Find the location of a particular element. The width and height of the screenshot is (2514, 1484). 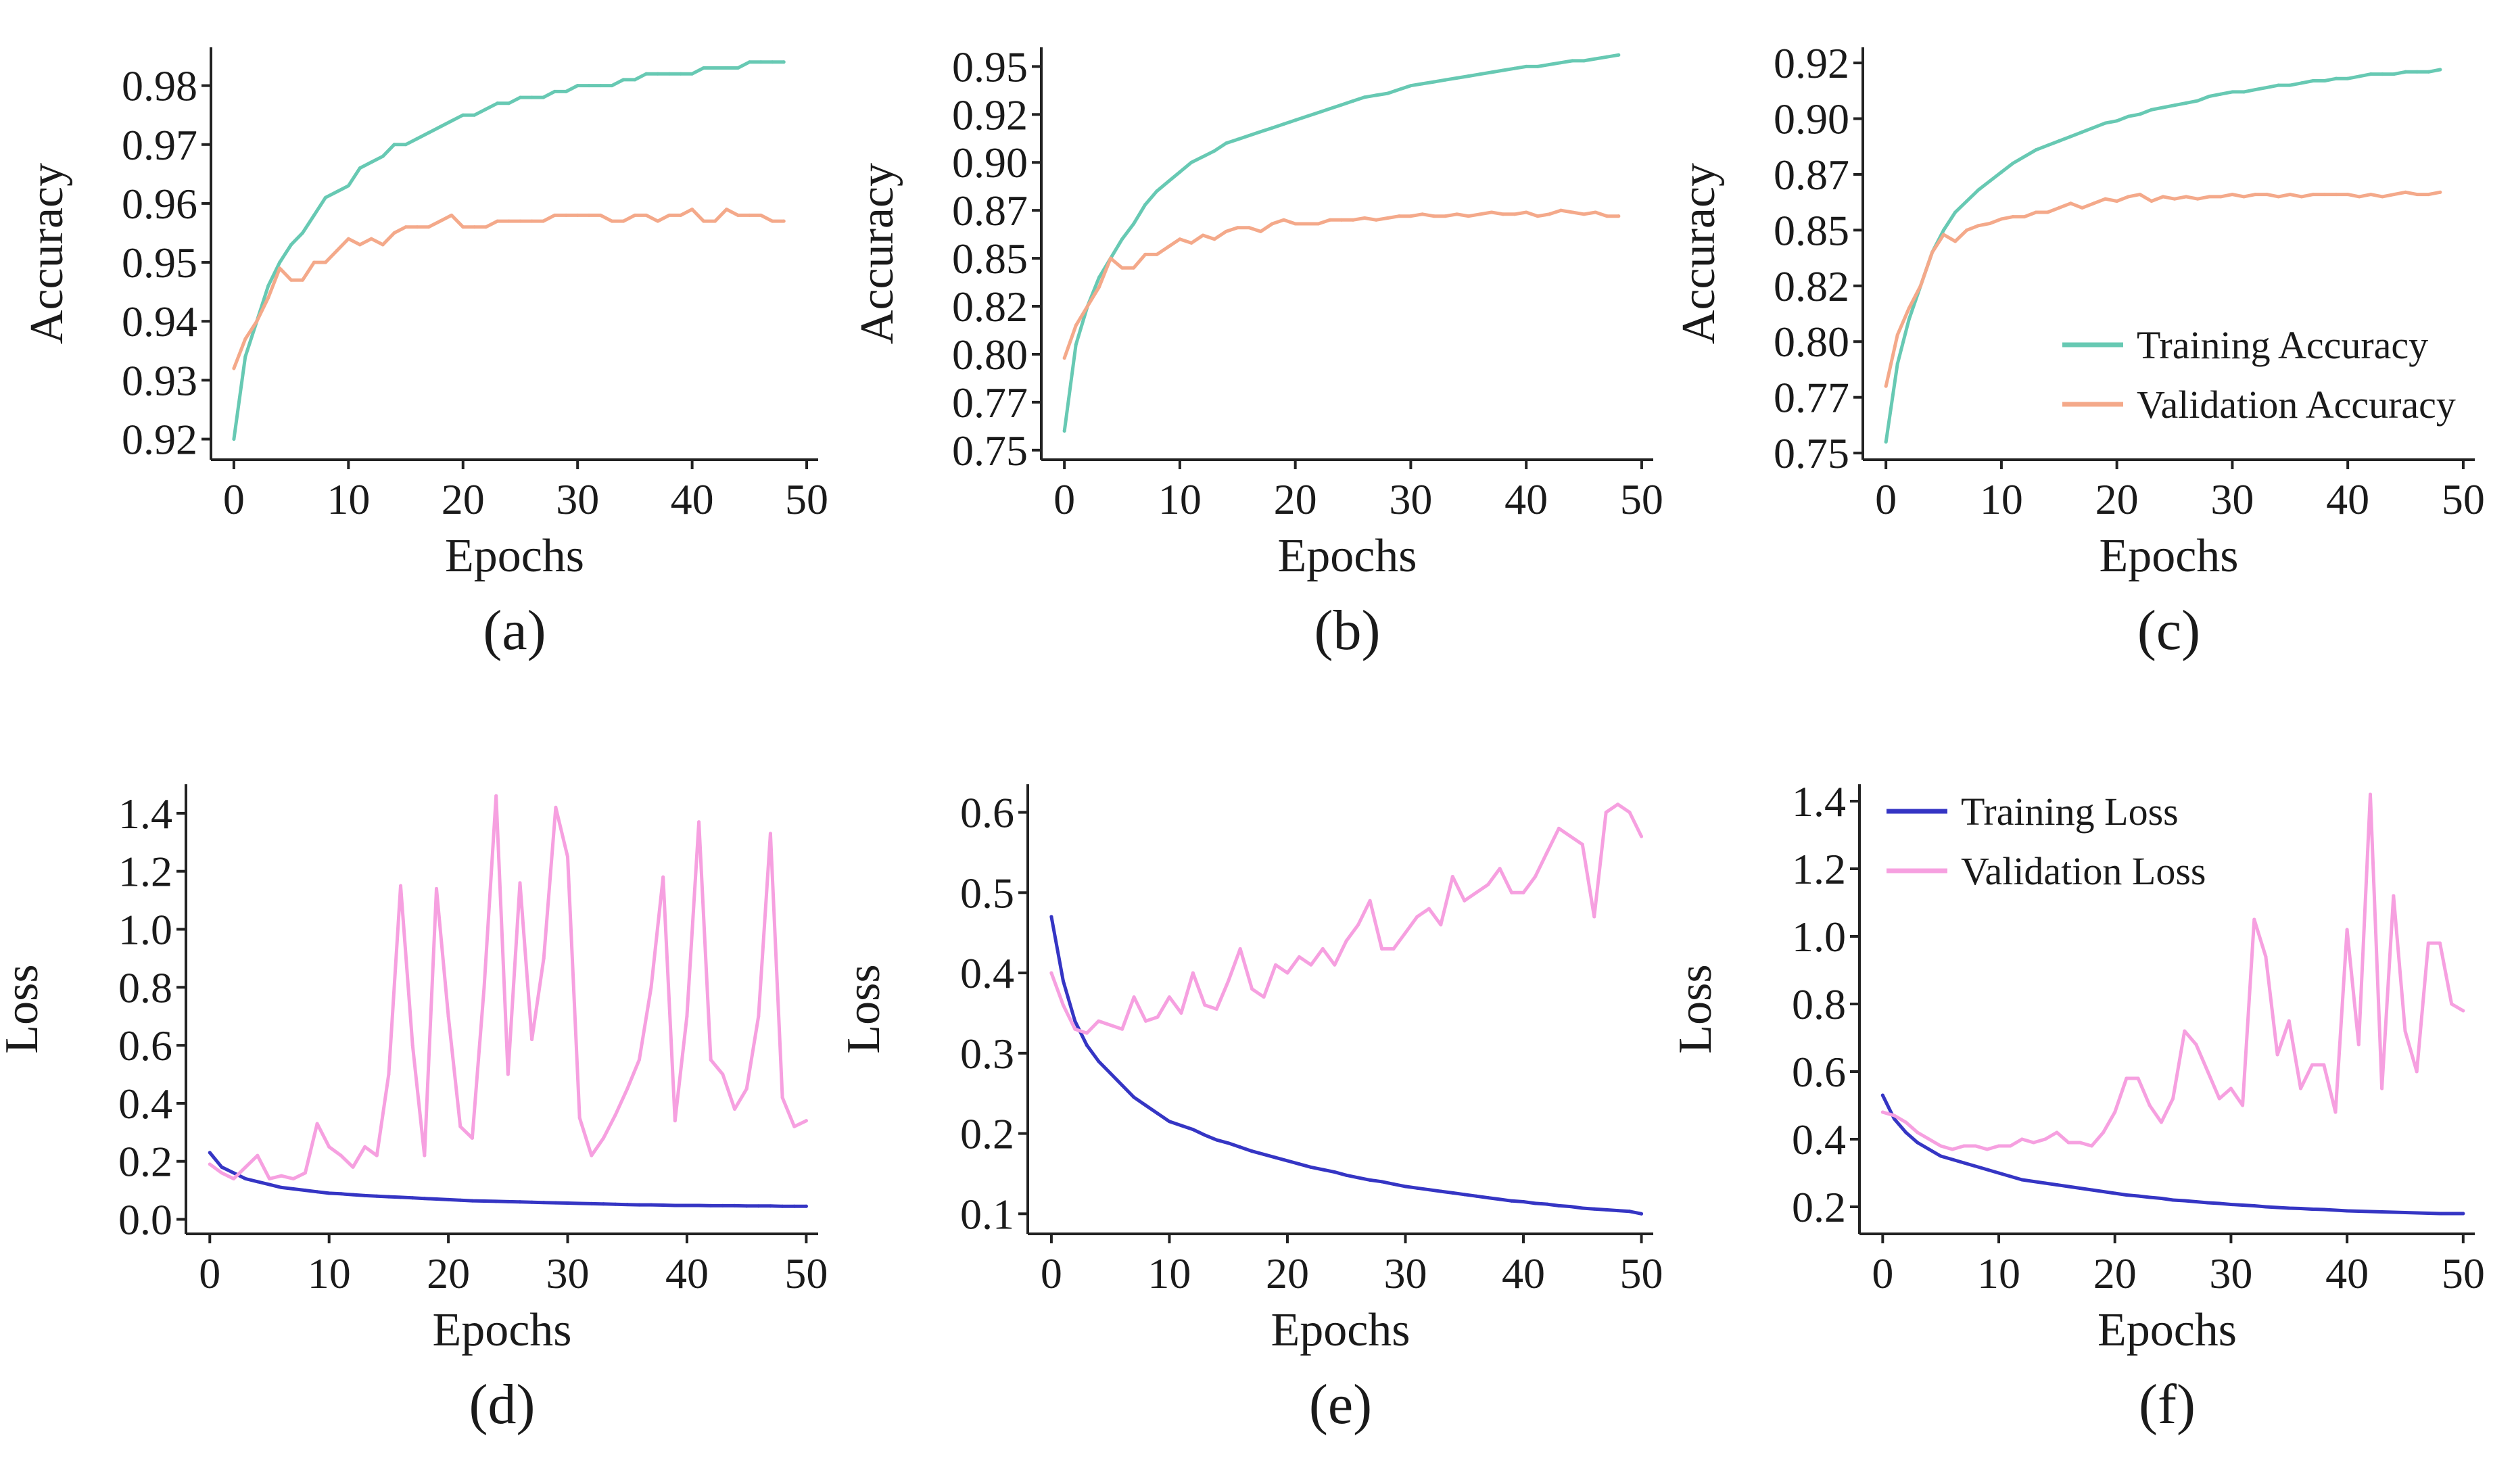

panel-label: (c) is located at coordinates (2168, 630).